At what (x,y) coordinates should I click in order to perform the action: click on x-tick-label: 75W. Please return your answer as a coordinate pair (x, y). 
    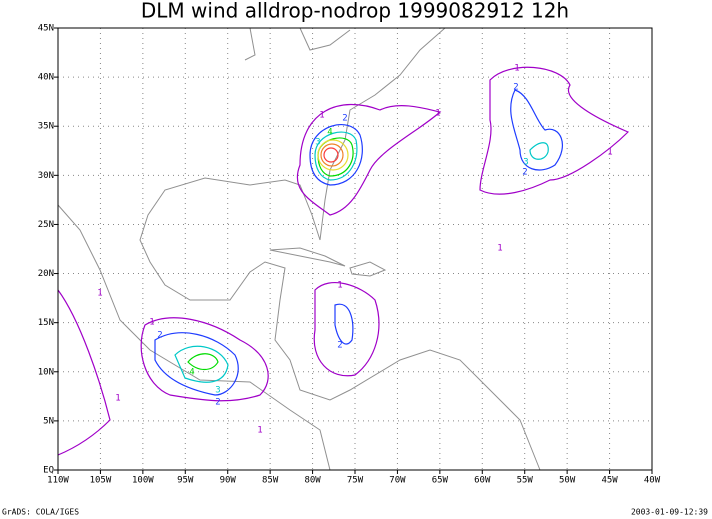
    Looking at the image, I should click on (355, 481).